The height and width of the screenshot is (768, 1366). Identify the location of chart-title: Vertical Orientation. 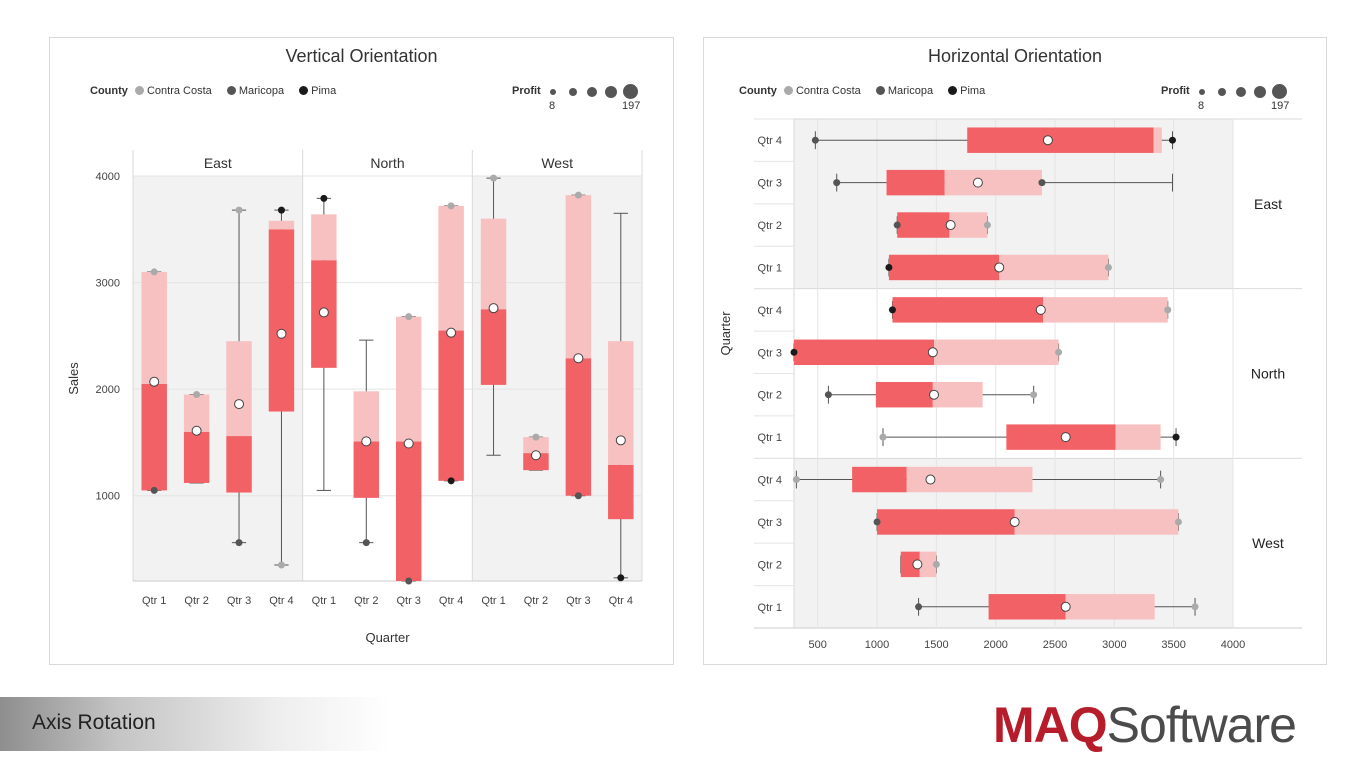
(361, 56).